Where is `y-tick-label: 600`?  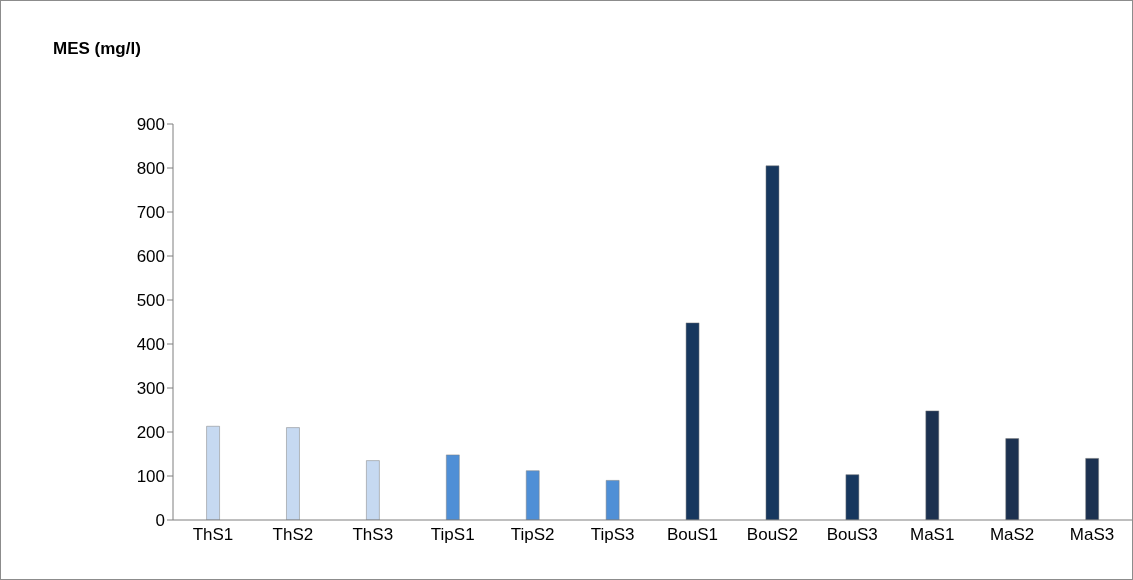 y-tick-label: 600 is located at coordinates (150, 257).